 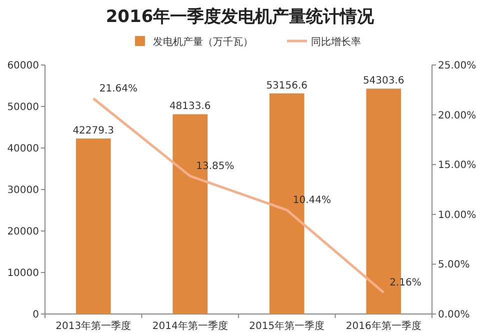 What do you see at coordinates (190, 106) in the screenshot?
I see `data-label: 48133.6` at bounding box center [190, 106].